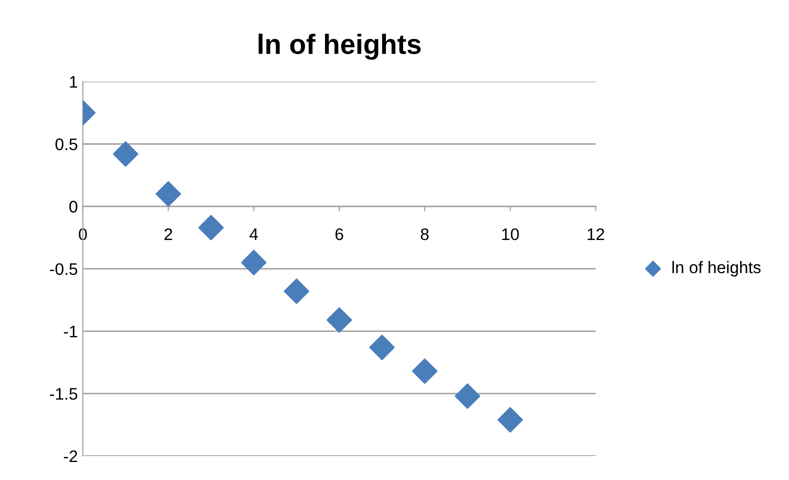 This screenshot has width=789, height=480. Describe the element at coordinates (716, 269) in the screenshot. I see `legend-label: ln of heights` at that location.